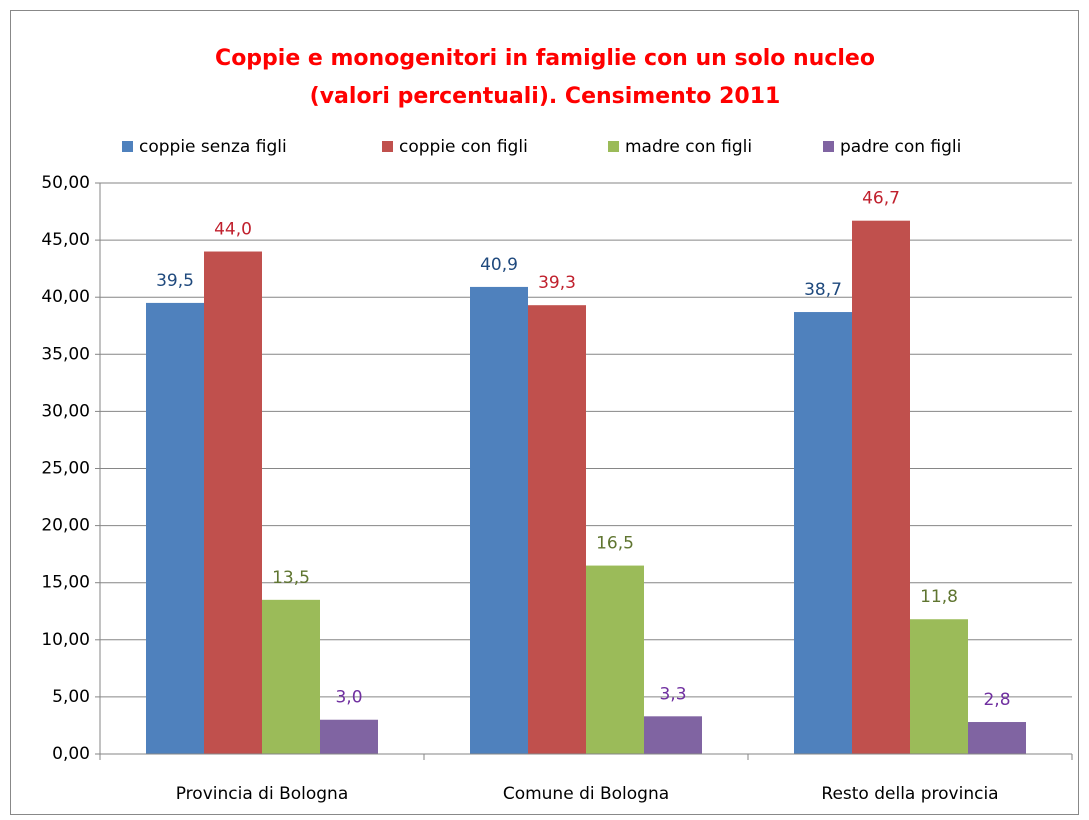  What do you see at coordinates (545, 96) in the screenshot?
I see `chart-title: (valori percentuali). Censimento 2011` at bounding box center [545, 96].